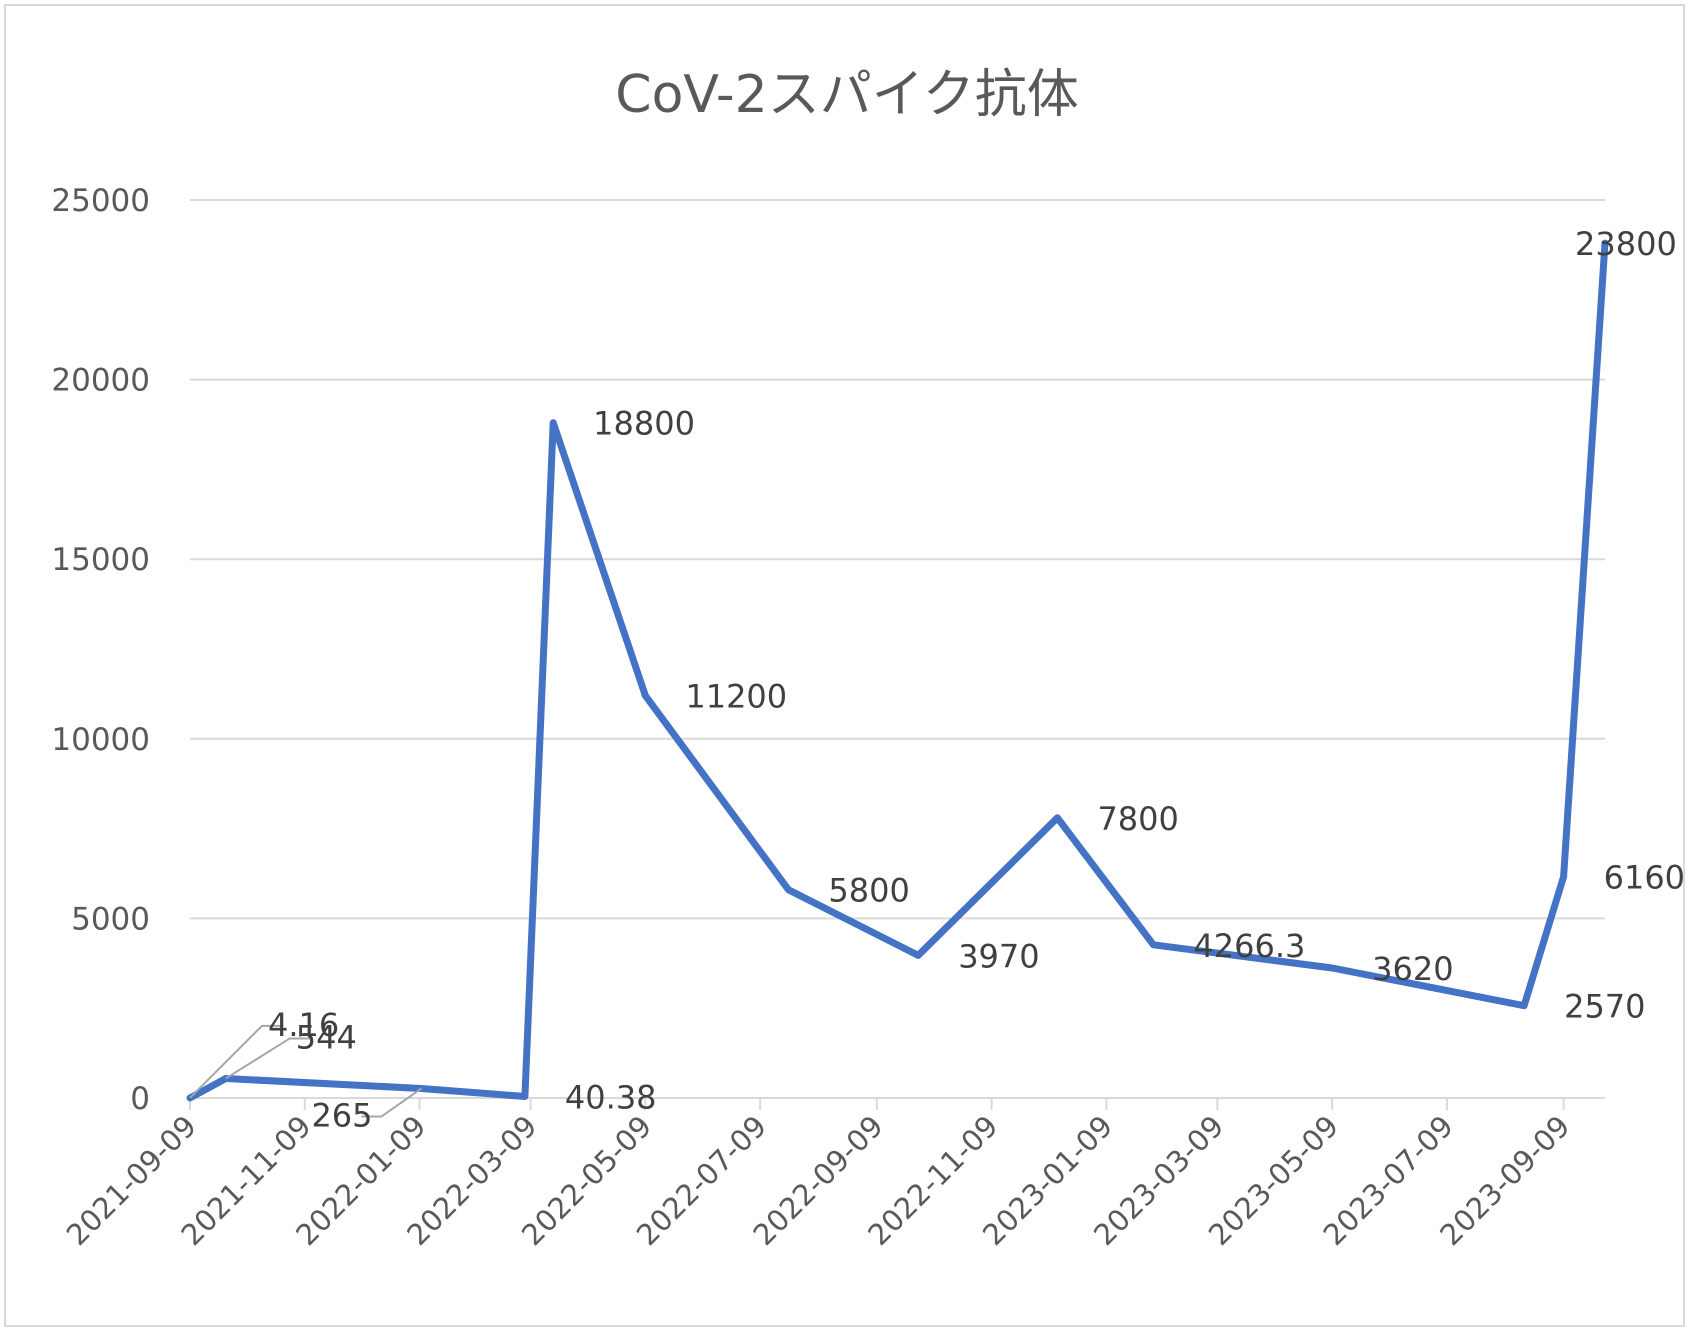 The width and height of the screenshot is (1695, 1333). What do you see at coordinates (846, 95) in the screenshot?
I see `chart-title: CoV-2スパイク抗体` at bounding box center [846, 95].